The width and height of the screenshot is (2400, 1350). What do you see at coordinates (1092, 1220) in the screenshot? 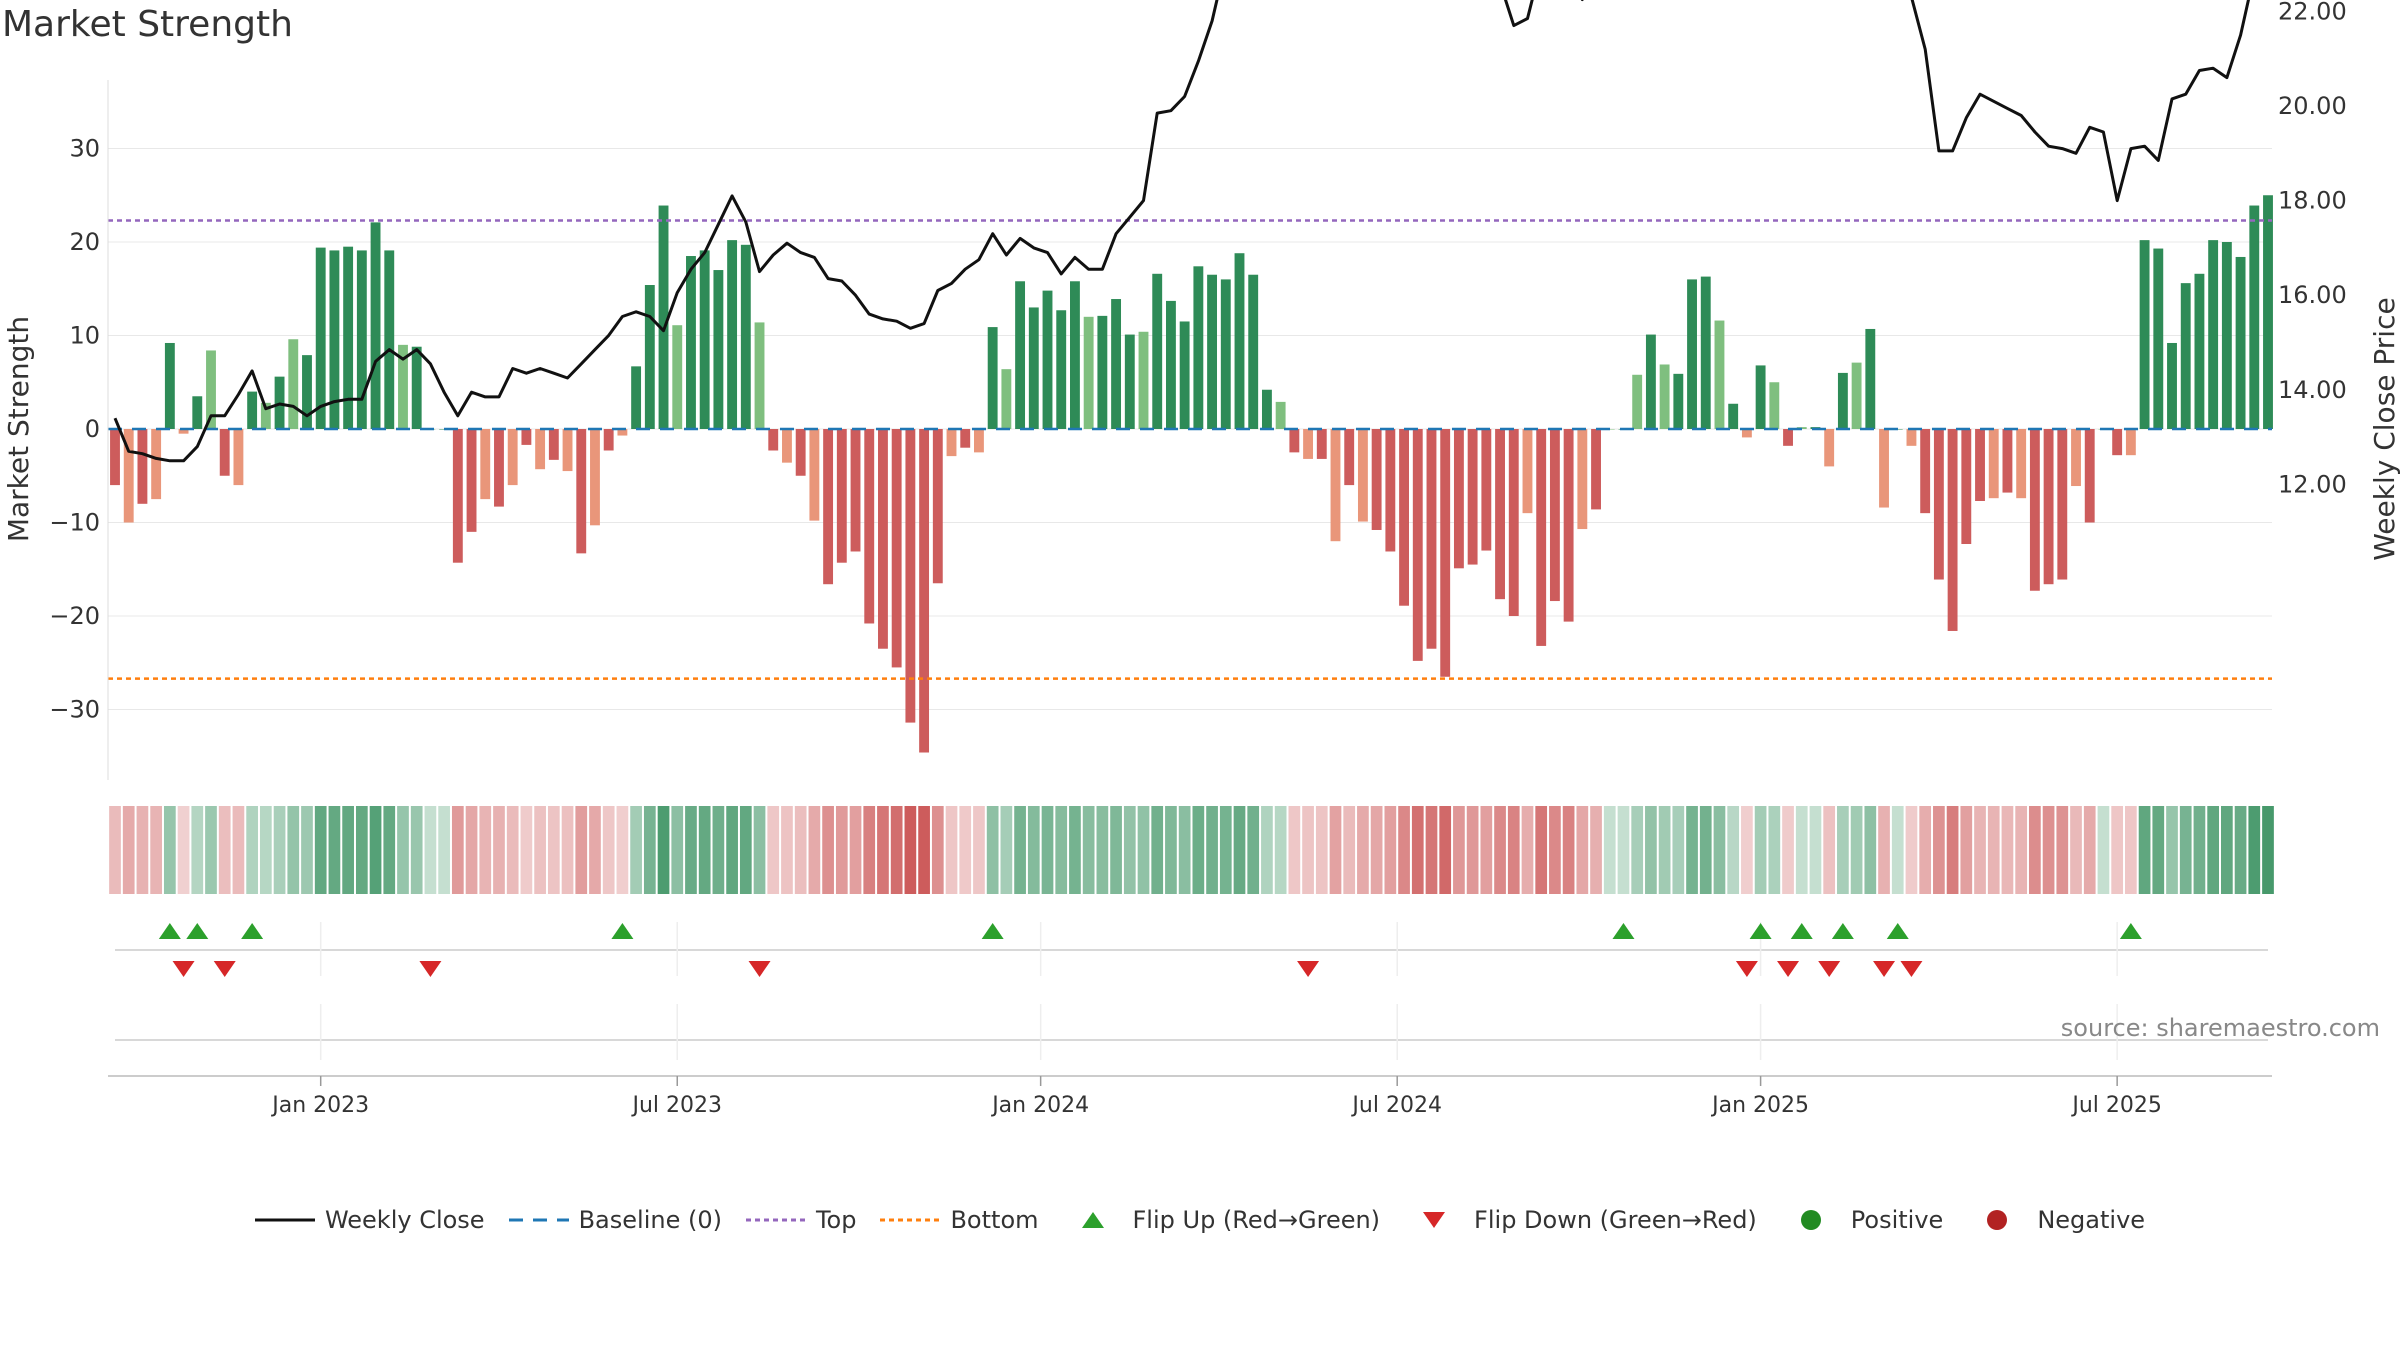
I see `flip-up-icon` at bounding box center [1092, 1220].